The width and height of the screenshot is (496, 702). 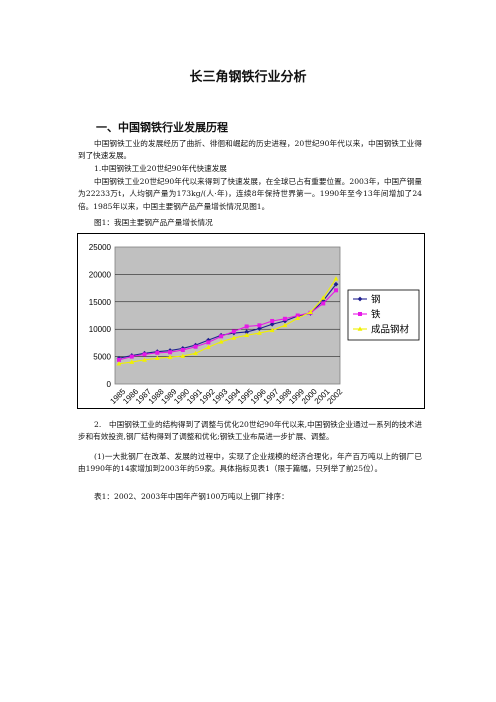 I want to click on y-tick-label: 20000, so click(x=100, y=274).